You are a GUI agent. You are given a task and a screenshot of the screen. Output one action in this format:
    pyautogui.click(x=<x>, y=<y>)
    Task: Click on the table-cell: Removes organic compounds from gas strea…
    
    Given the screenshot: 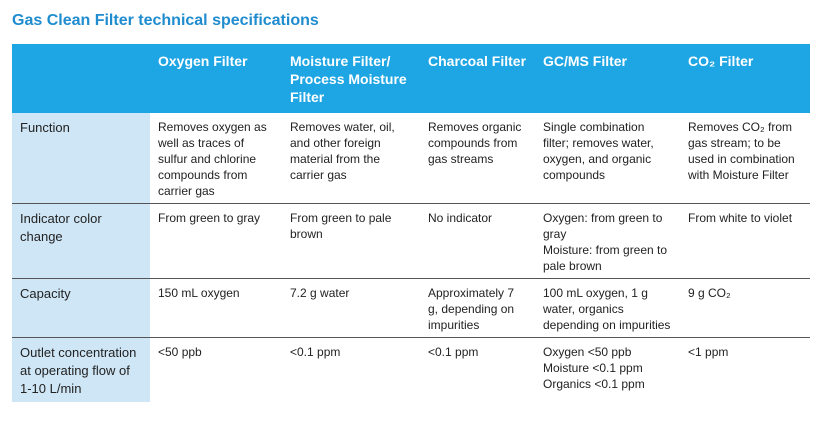 What is the action you would take?
    pyautogui.click(x=475, y=143)
    